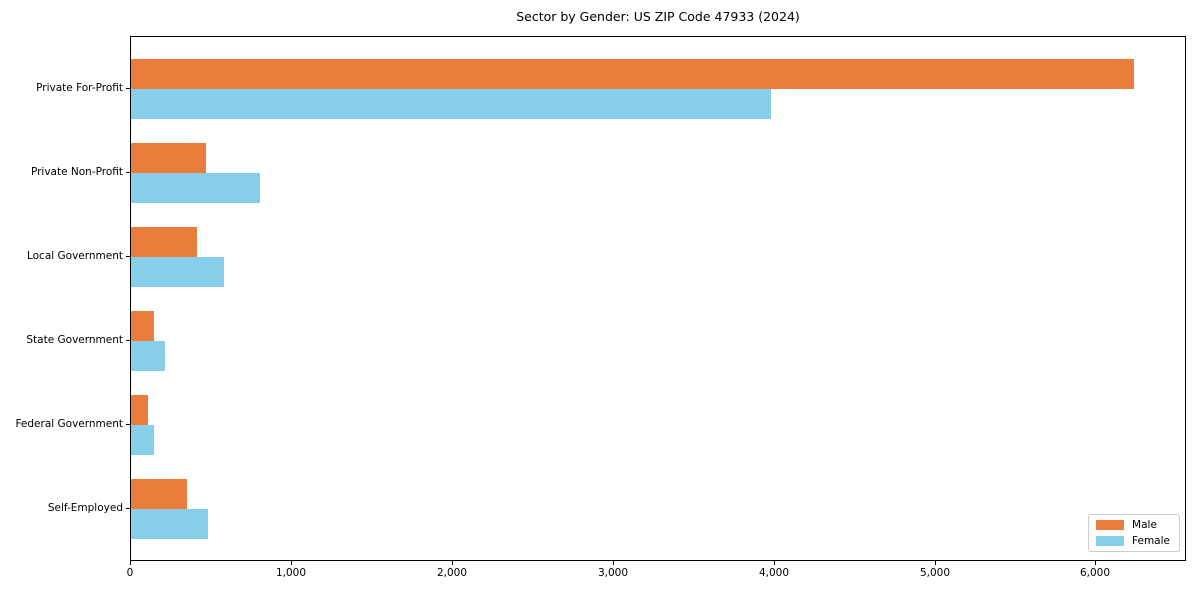  I want to click on bar-male-state-government, so click(142, 326).